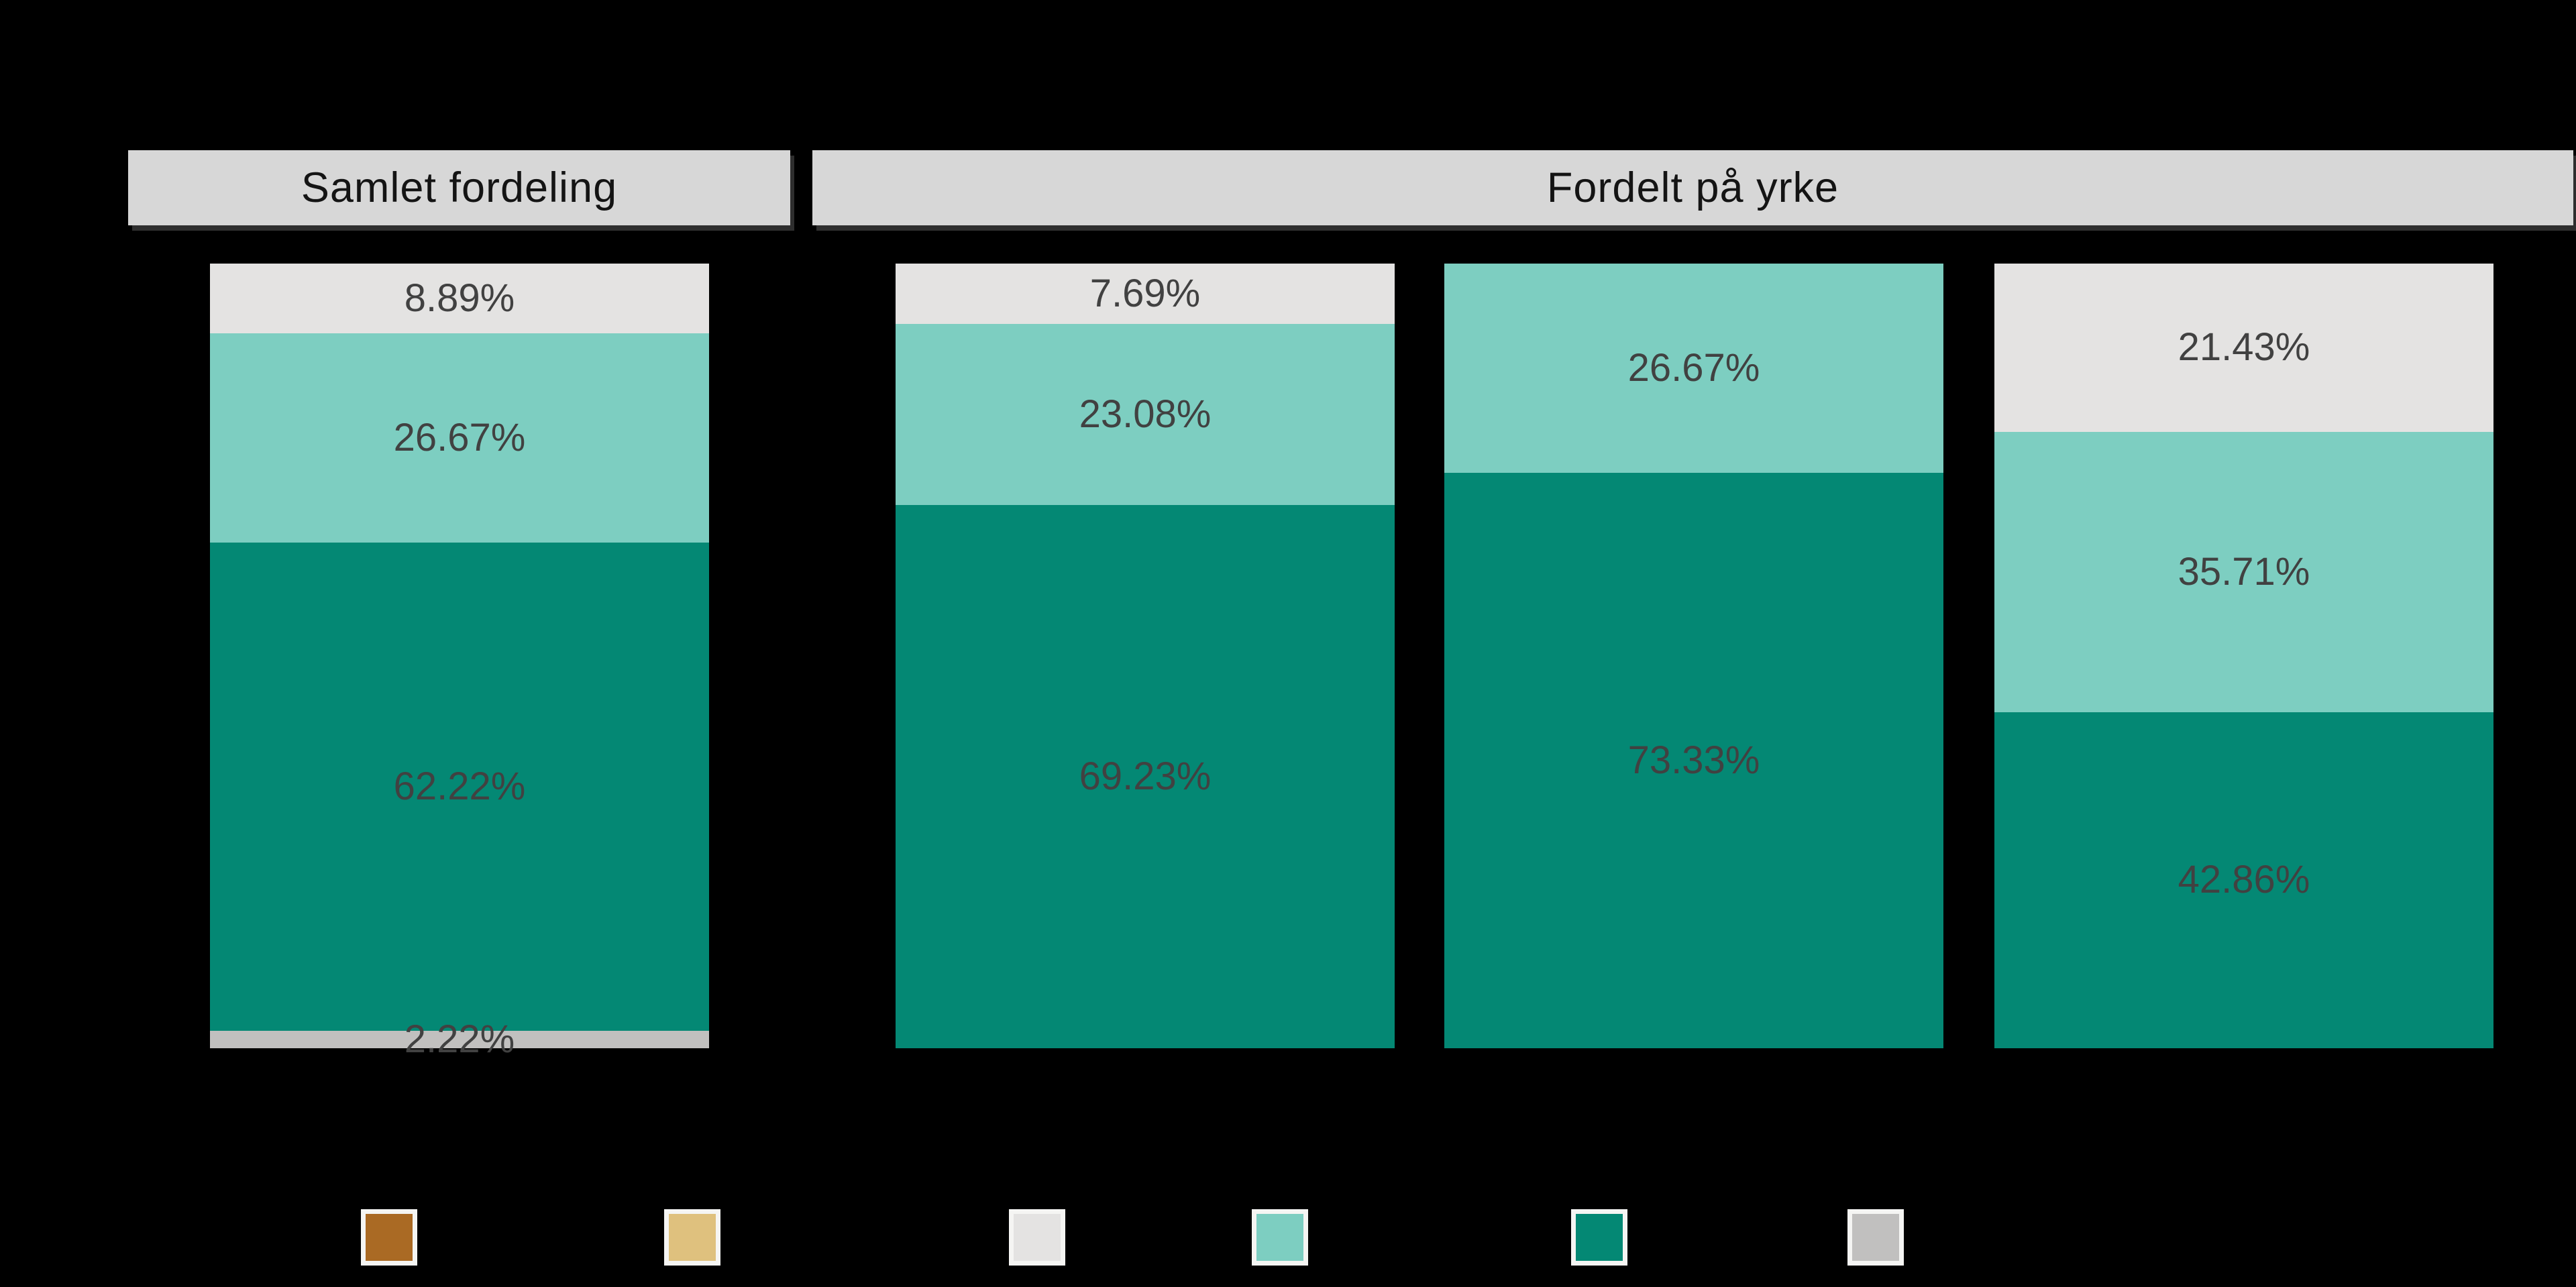  I want to click on segment-value-label: 23.08%, so click(1145, 414).